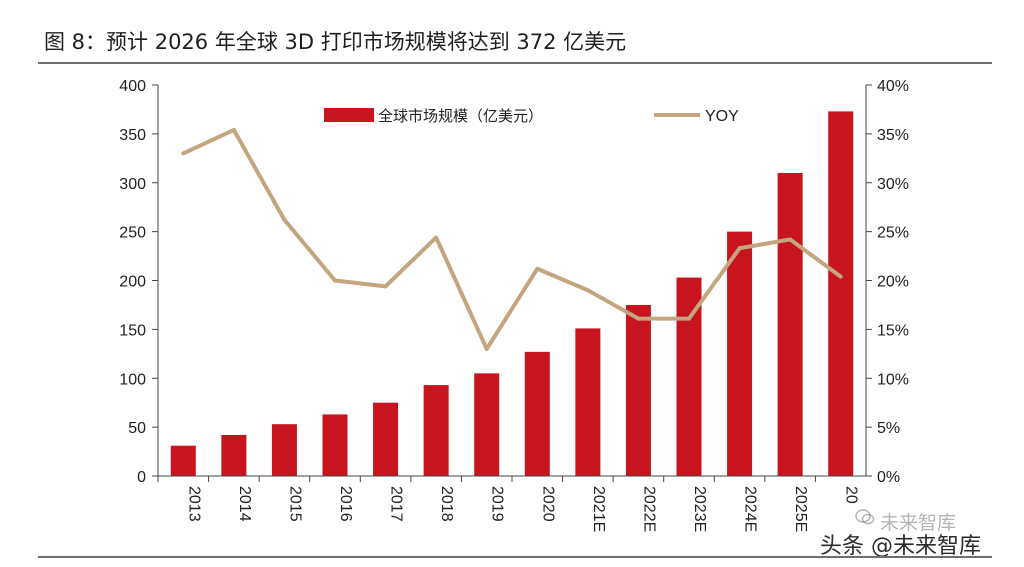 This screenshot has width=1024, height=567. Describe the element at coordinates (244, 504) in the screenshot. I see `x-tick-label: 2014` at that location.